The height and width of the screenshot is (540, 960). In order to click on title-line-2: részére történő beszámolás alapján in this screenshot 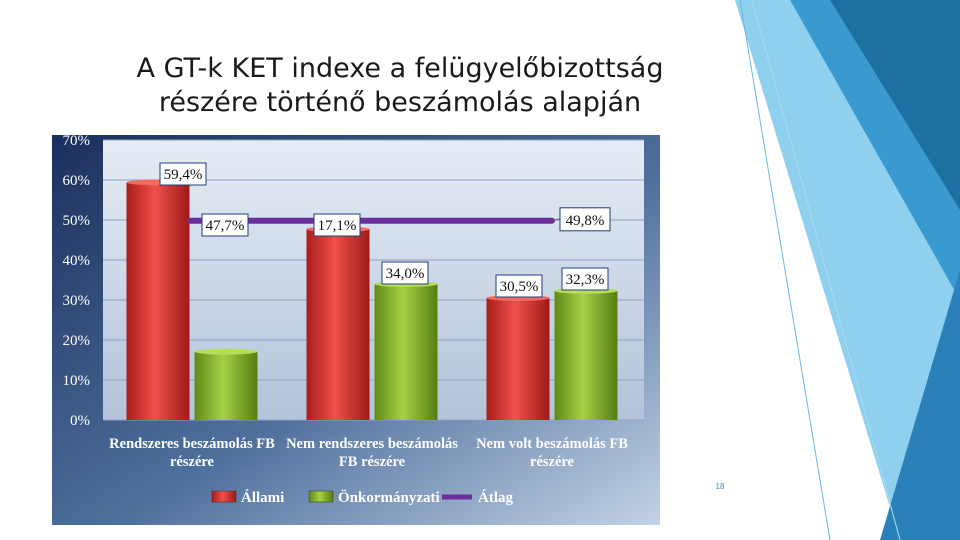, I will do `click(400, 102)`.